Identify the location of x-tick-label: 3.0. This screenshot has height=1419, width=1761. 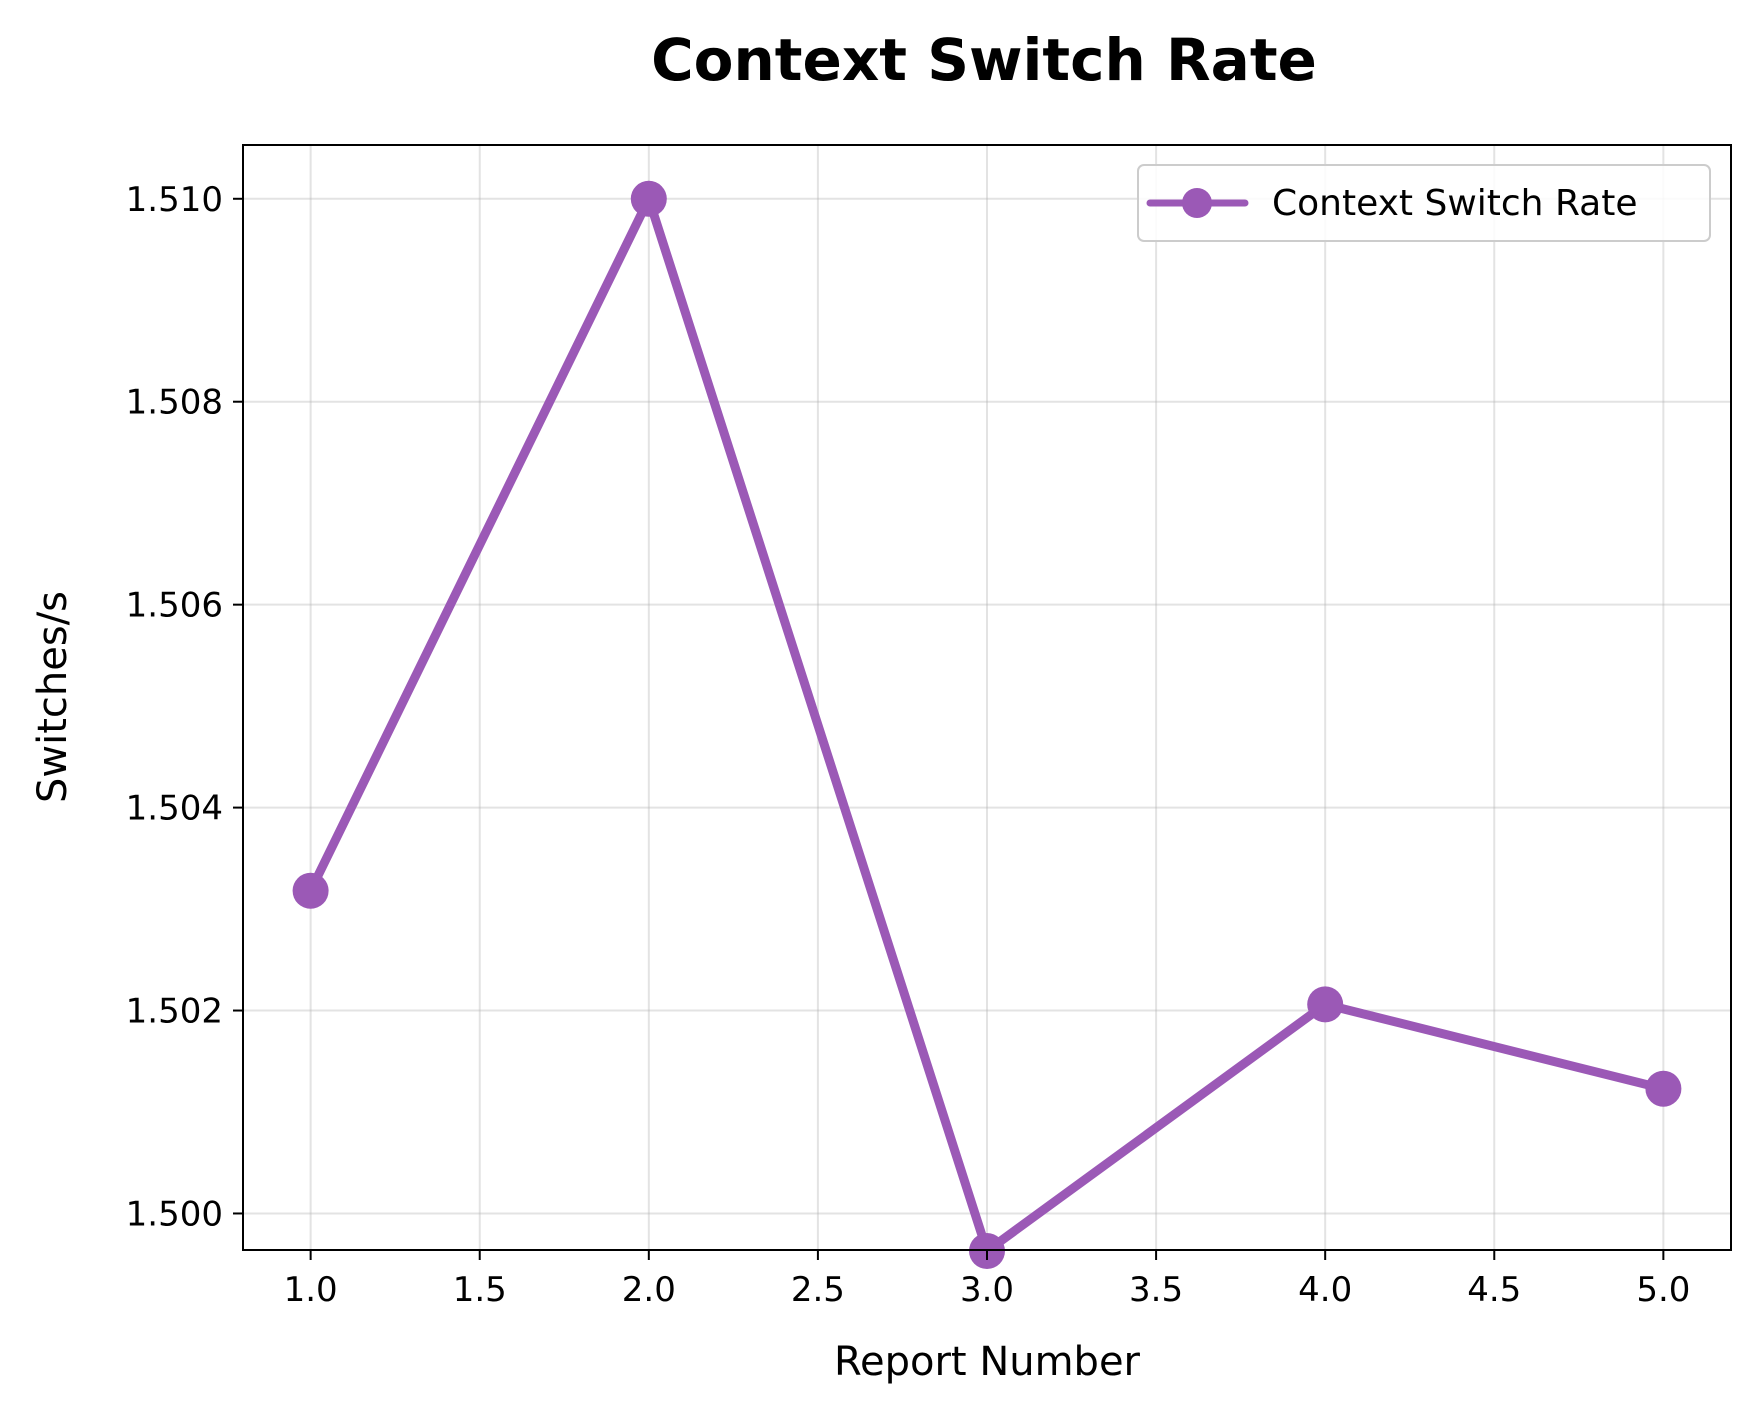
(987, 1290).